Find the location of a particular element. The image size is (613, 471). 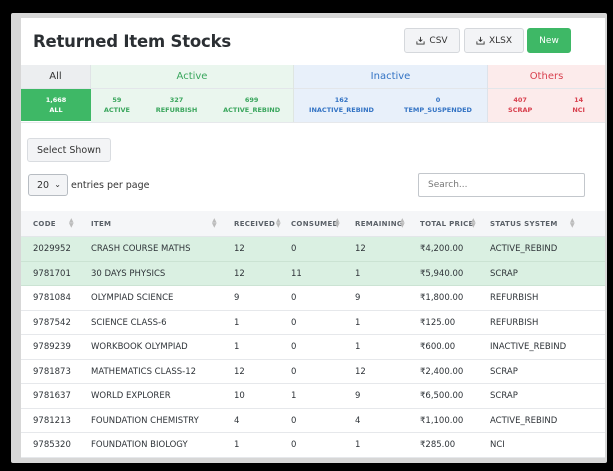

cell-status: SCRAP is located at coordinates (504, 396).